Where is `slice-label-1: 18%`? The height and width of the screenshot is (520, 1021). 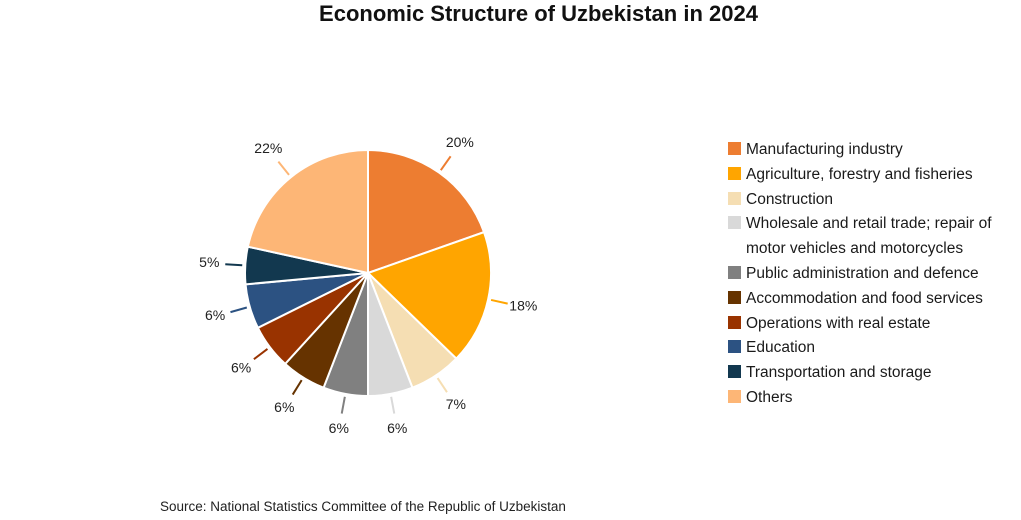
slice-label-1: 18% is located at coordinates (523, 306).